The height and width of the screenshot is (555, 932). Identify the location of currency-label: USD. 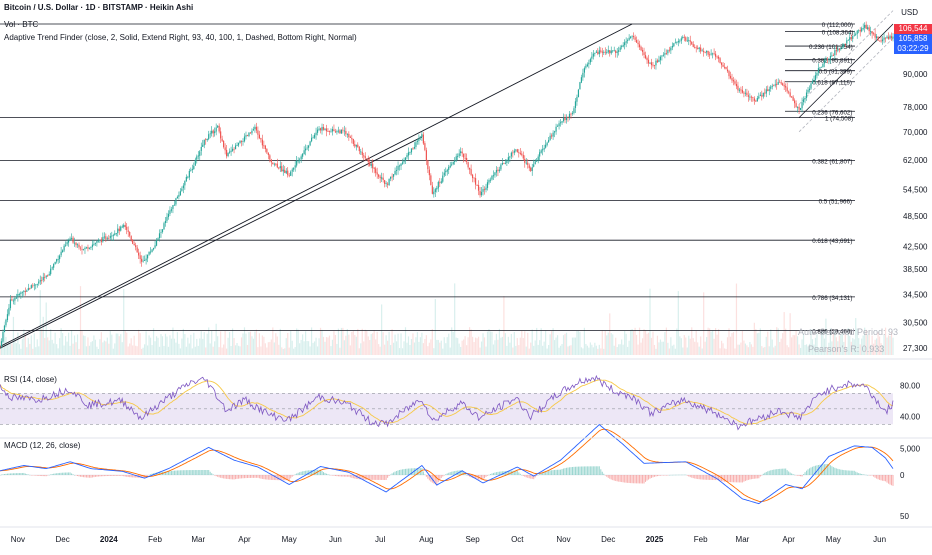
(909, 12).